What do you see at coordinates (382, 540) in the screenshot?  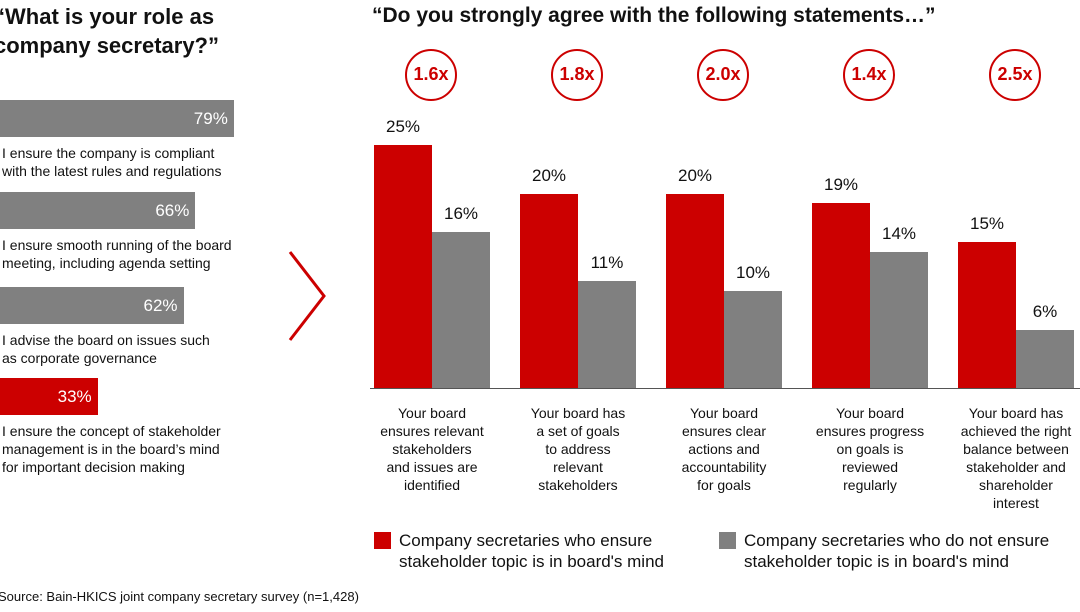 I see `legend-swatch-red` at bounding box center [382, 540].